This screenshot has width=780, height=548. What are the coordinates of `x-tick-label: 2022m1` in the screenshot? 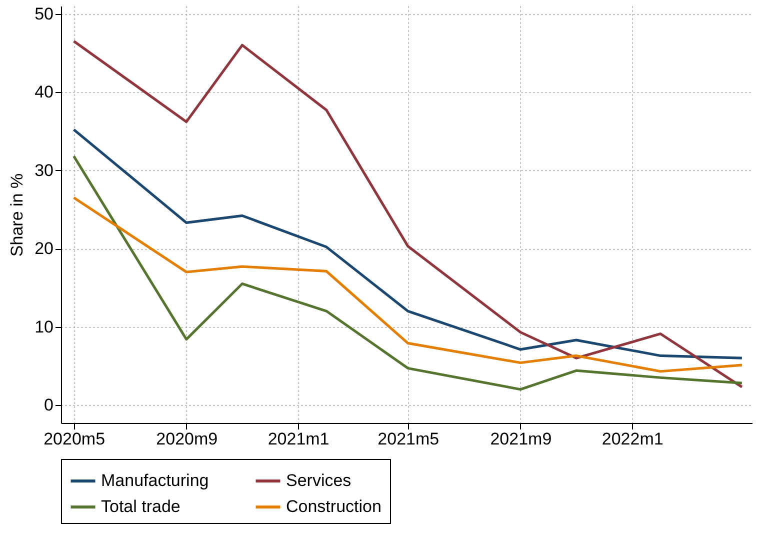 It's located at (633, 439).